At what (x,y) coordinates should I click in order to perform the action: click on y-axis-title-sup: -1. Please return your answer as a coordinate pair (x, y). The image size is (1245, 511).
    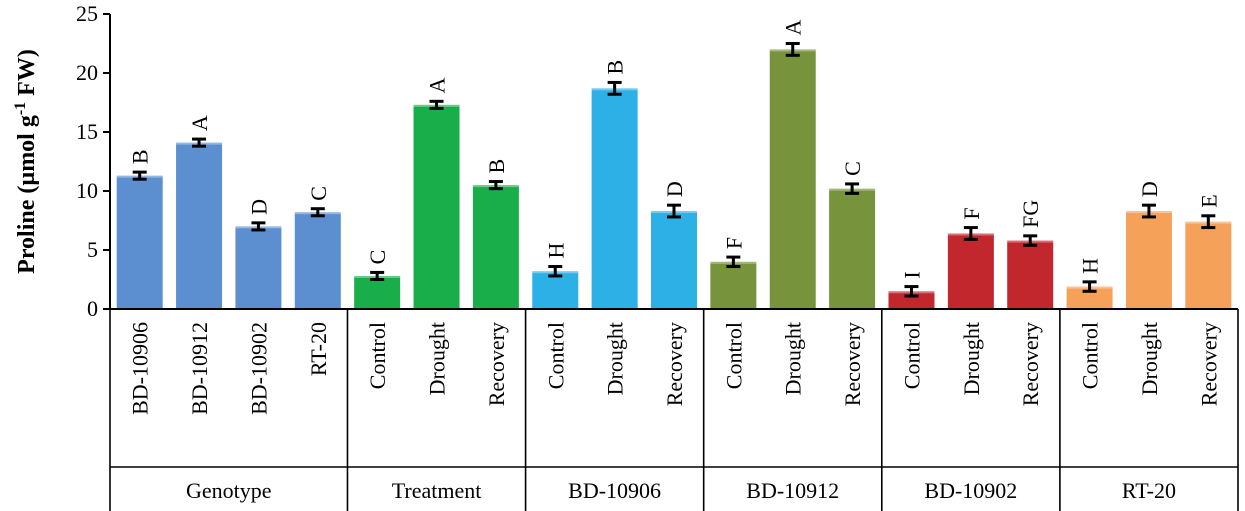
    Looking at the image, I should click on (20, 108).